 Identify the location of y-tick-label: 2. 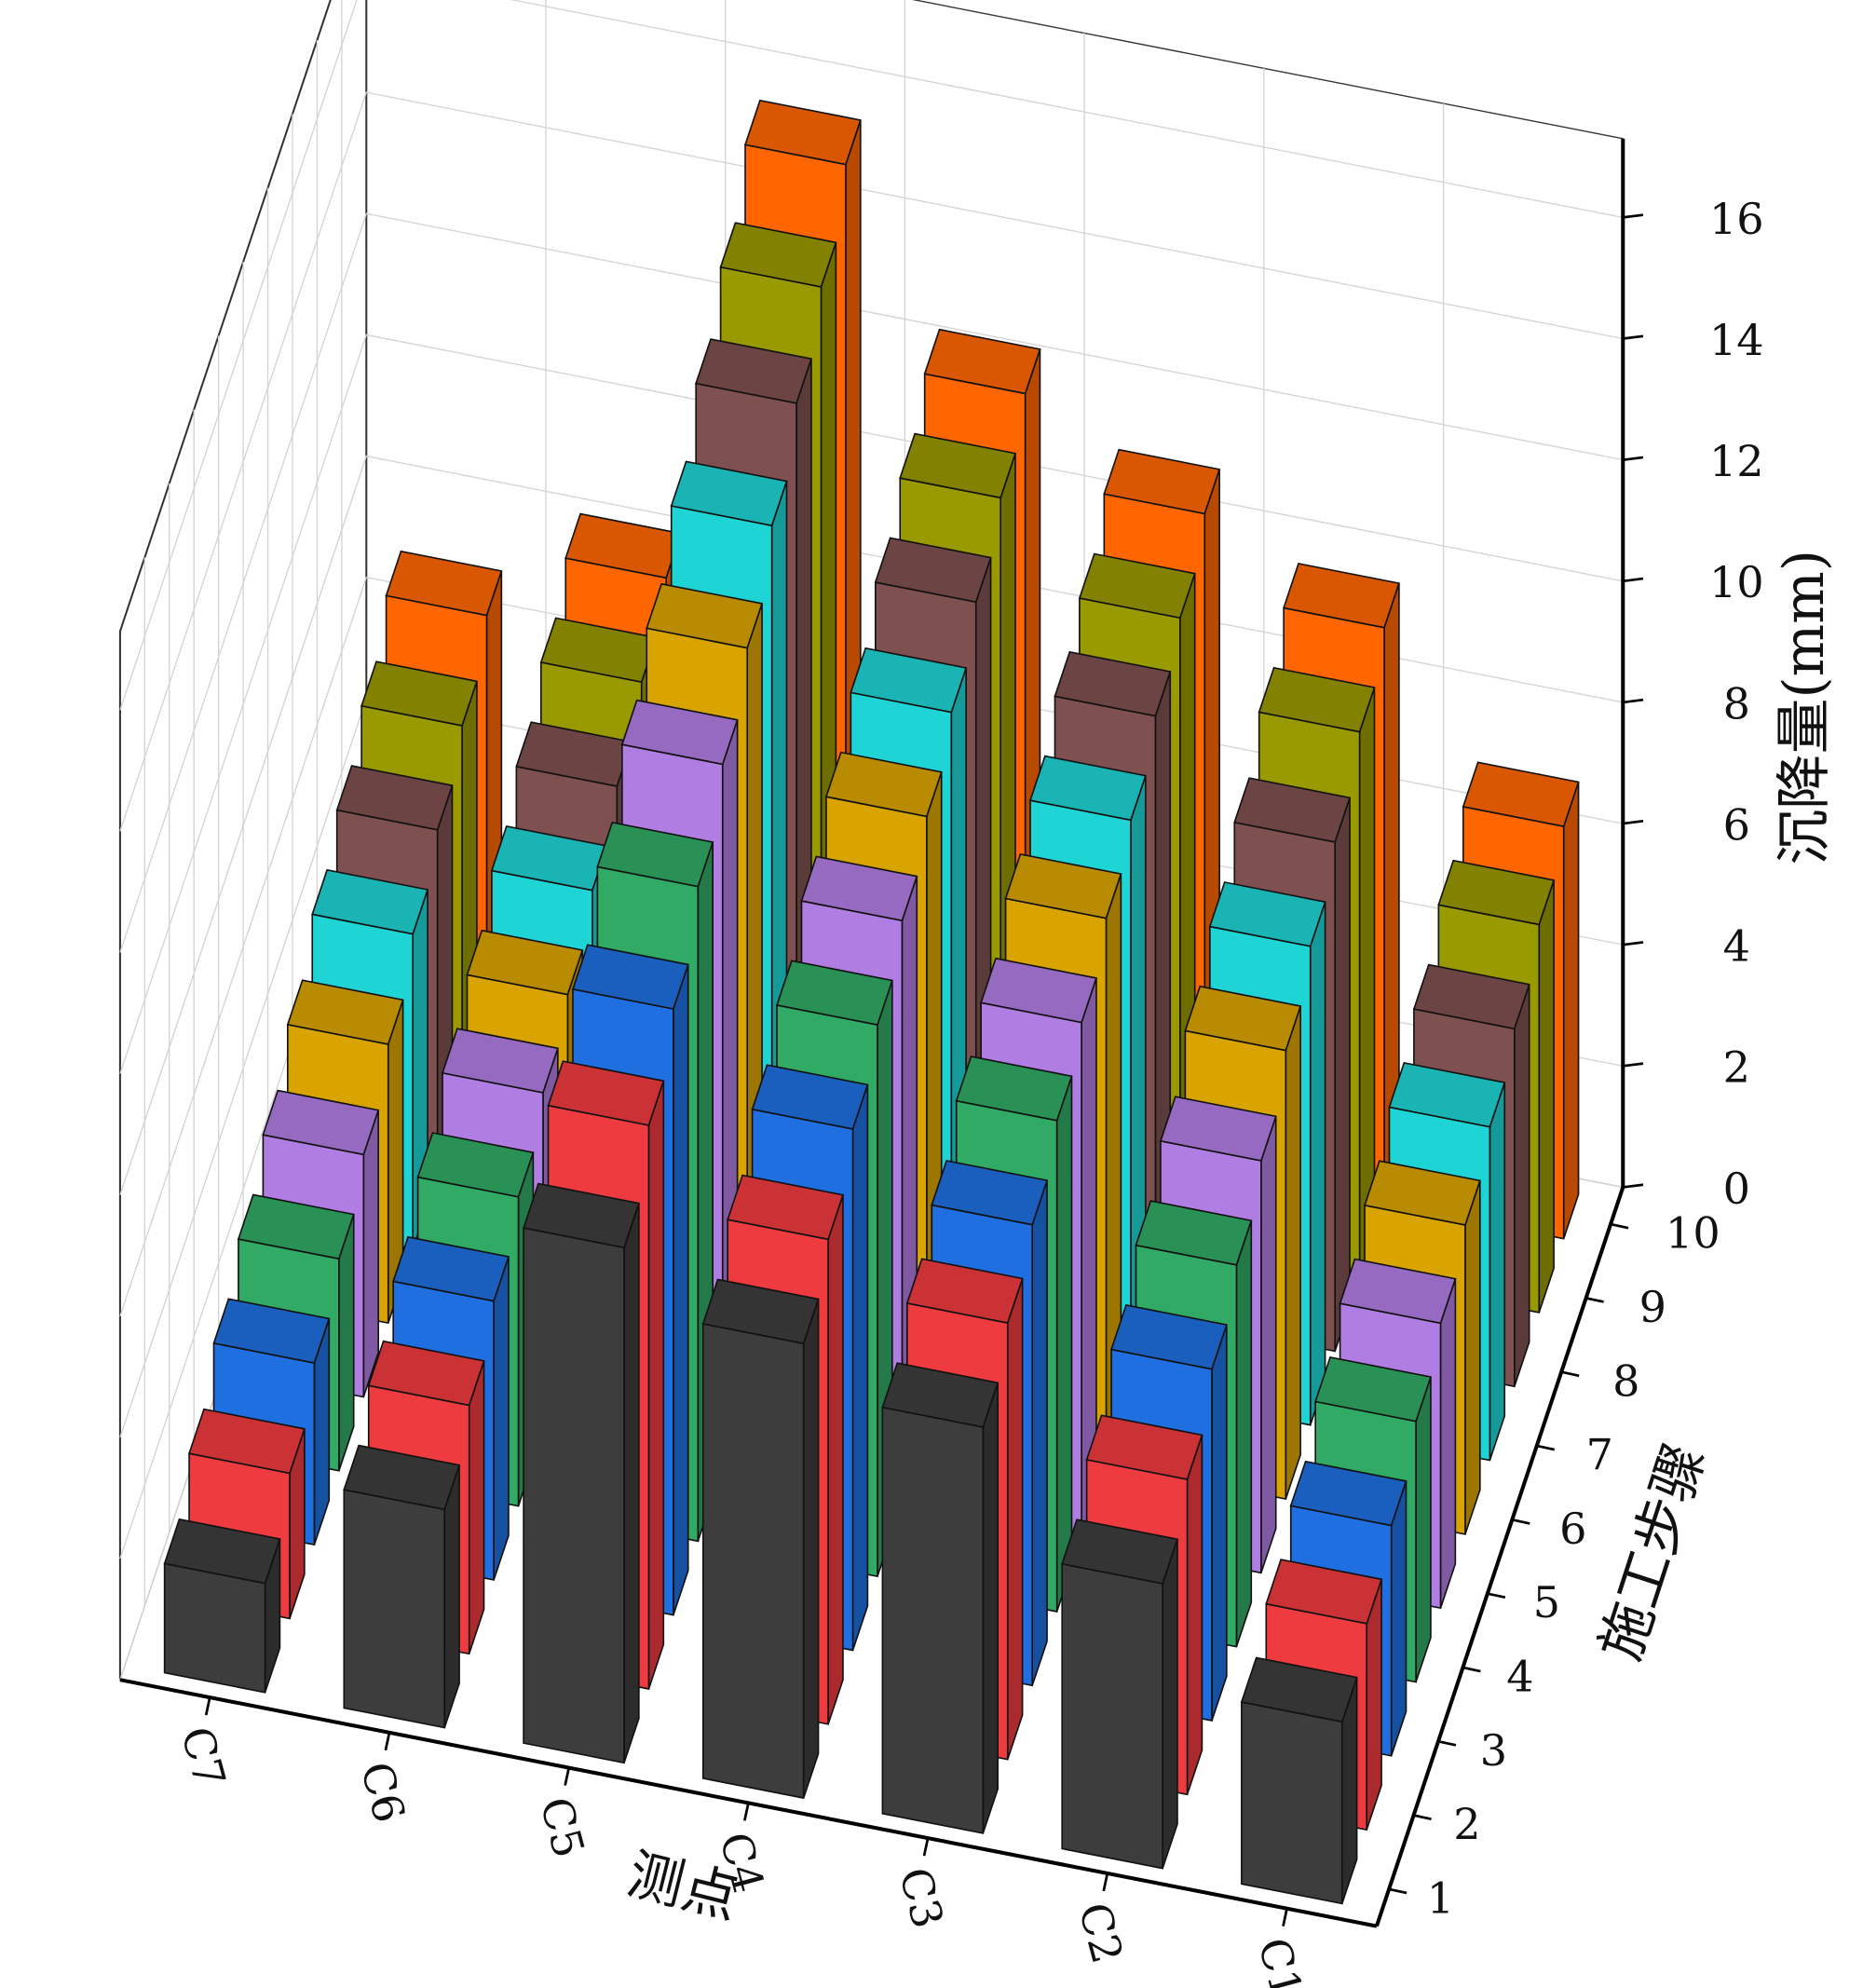
(1467, 1824).